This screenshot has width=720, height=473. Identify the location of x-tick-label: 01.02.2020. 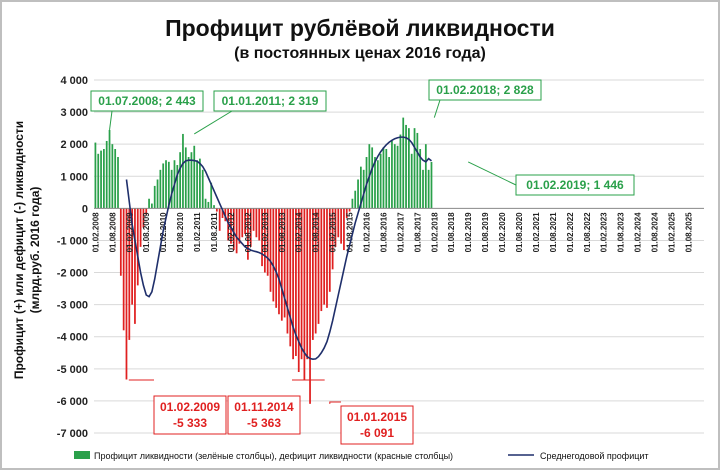
(502, 232).